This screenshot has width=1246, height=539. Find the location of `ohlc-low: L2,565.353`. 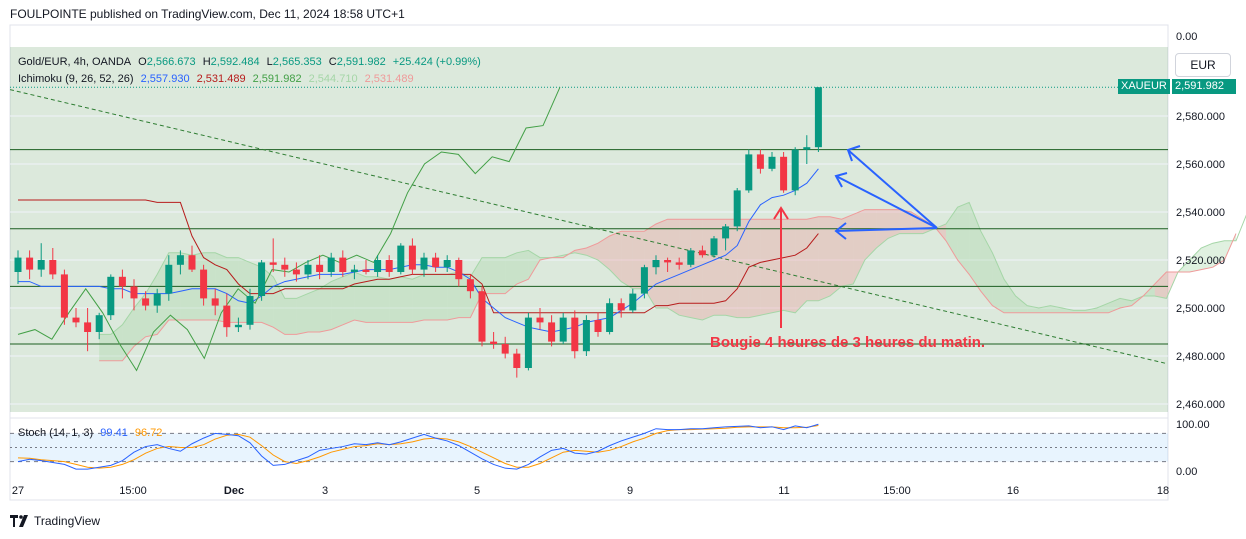

ohlc-low: L2,565.353 is located at coordinates (294, 62).